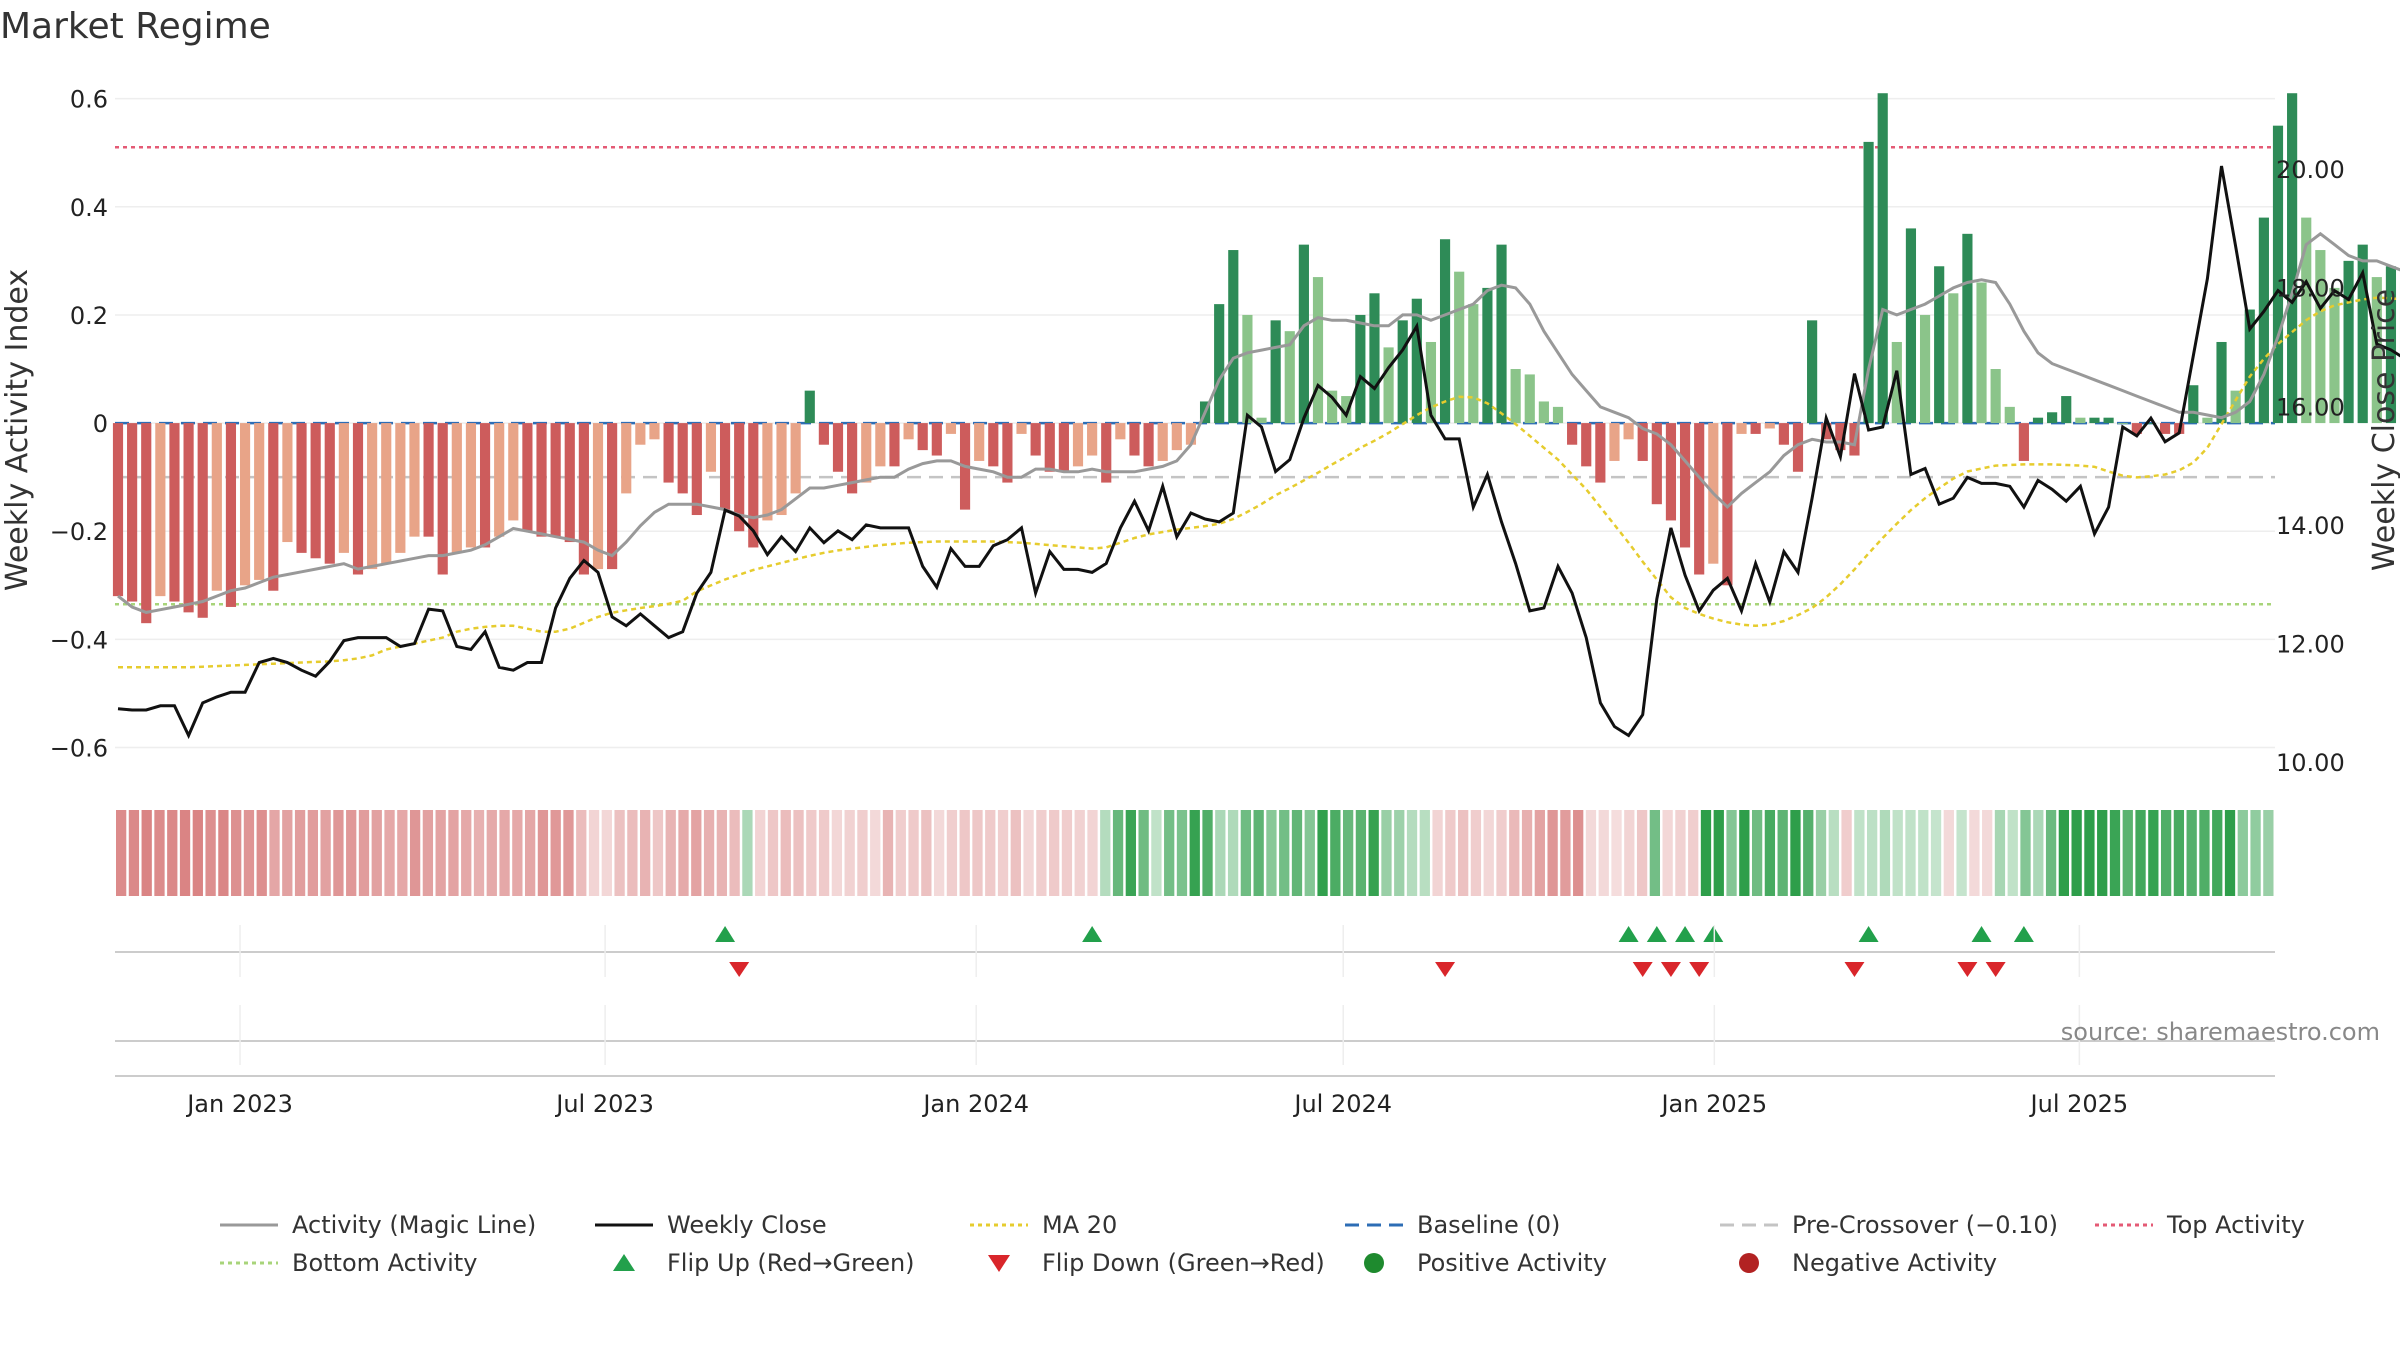  I want to click on right-tick-label: 10.00, so click(2310, 763).